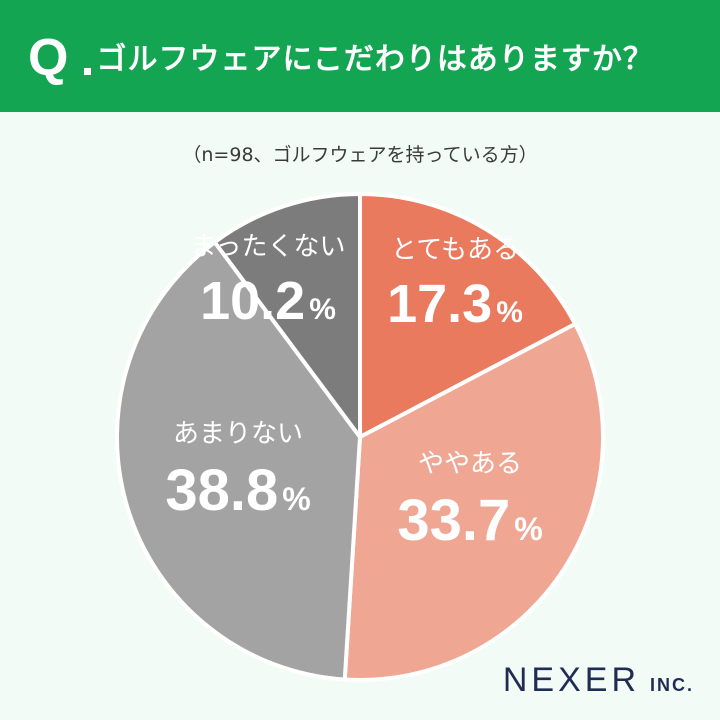  I want to click on slice-label-1: とてもある, so click(455, 250).